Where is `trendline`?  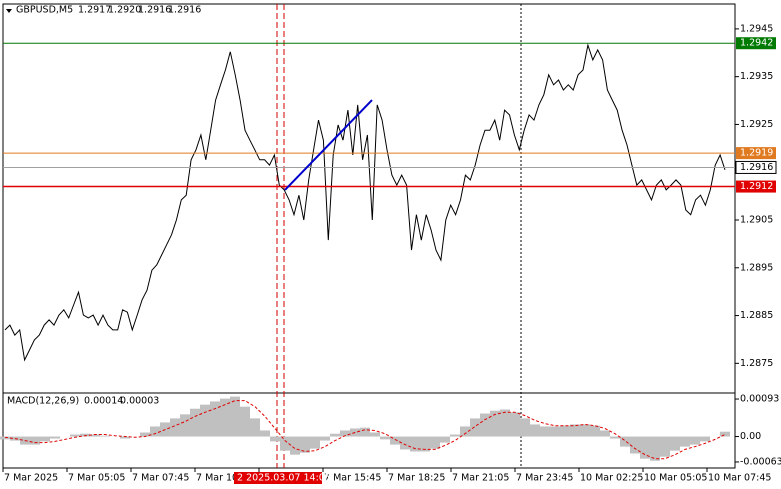 trendline is located at coordinates (328, 145).